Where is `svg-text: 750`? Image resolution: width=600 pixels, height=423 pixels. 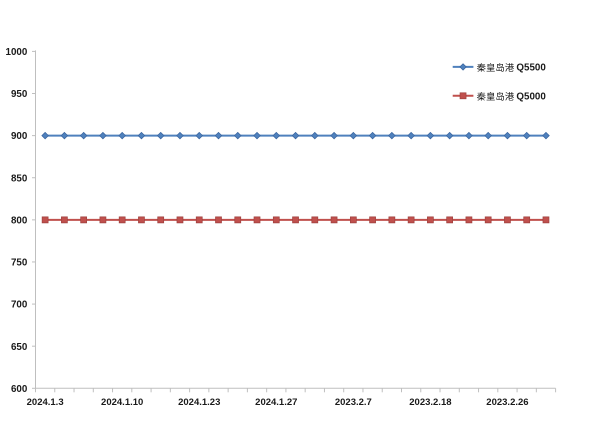
svg-text: 750 is located at coordinates (19, 263).